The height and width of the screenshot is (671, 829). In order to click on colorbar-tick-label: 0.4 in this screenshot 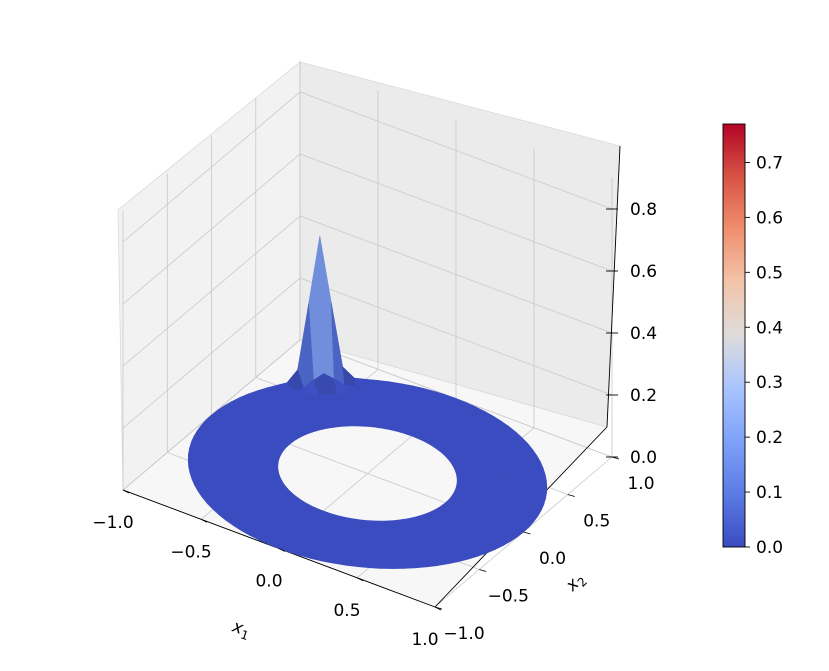, I will do `click(769, 328)`.